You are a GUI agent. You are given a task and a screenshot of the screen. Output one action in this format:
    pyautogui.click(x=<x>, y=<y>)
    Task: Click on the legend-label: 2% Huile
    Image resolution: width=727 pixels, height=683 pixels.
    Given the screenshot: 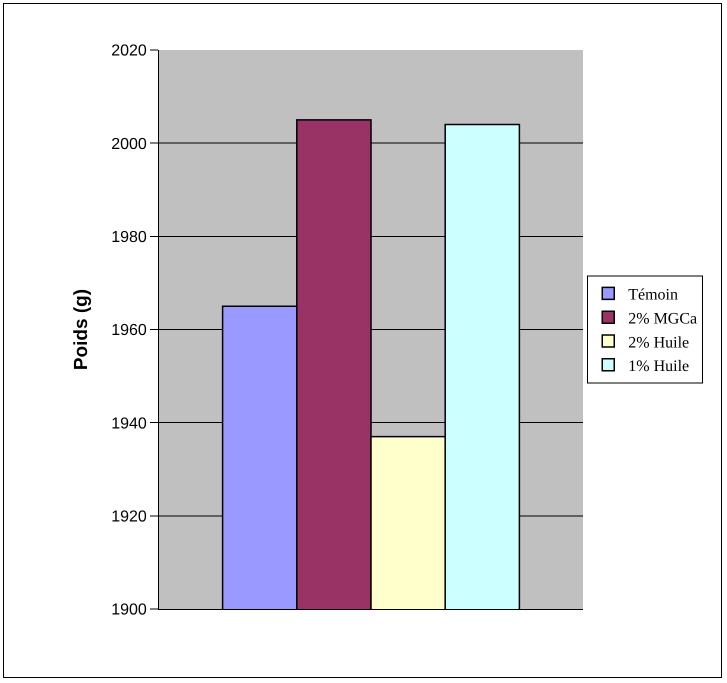 What is the action you would take?
    pyautogui.click(x=659, y=343)
    